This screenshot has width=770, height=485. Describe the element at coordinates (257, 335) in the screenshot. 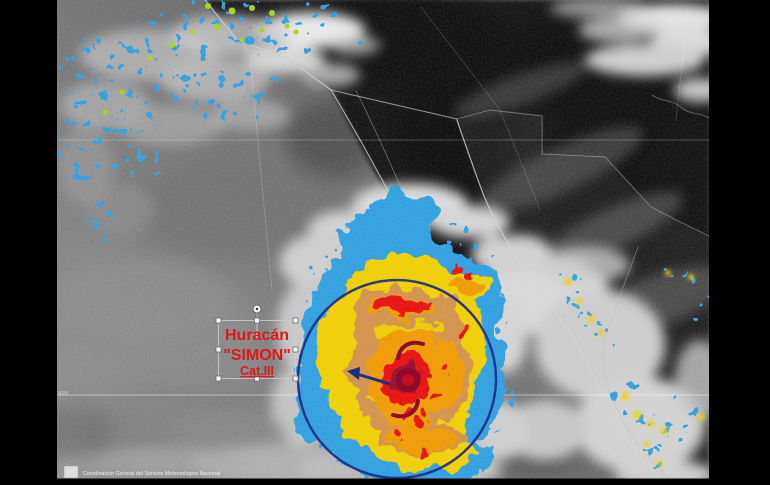

I see `label-line-1: Huracán` at that location.